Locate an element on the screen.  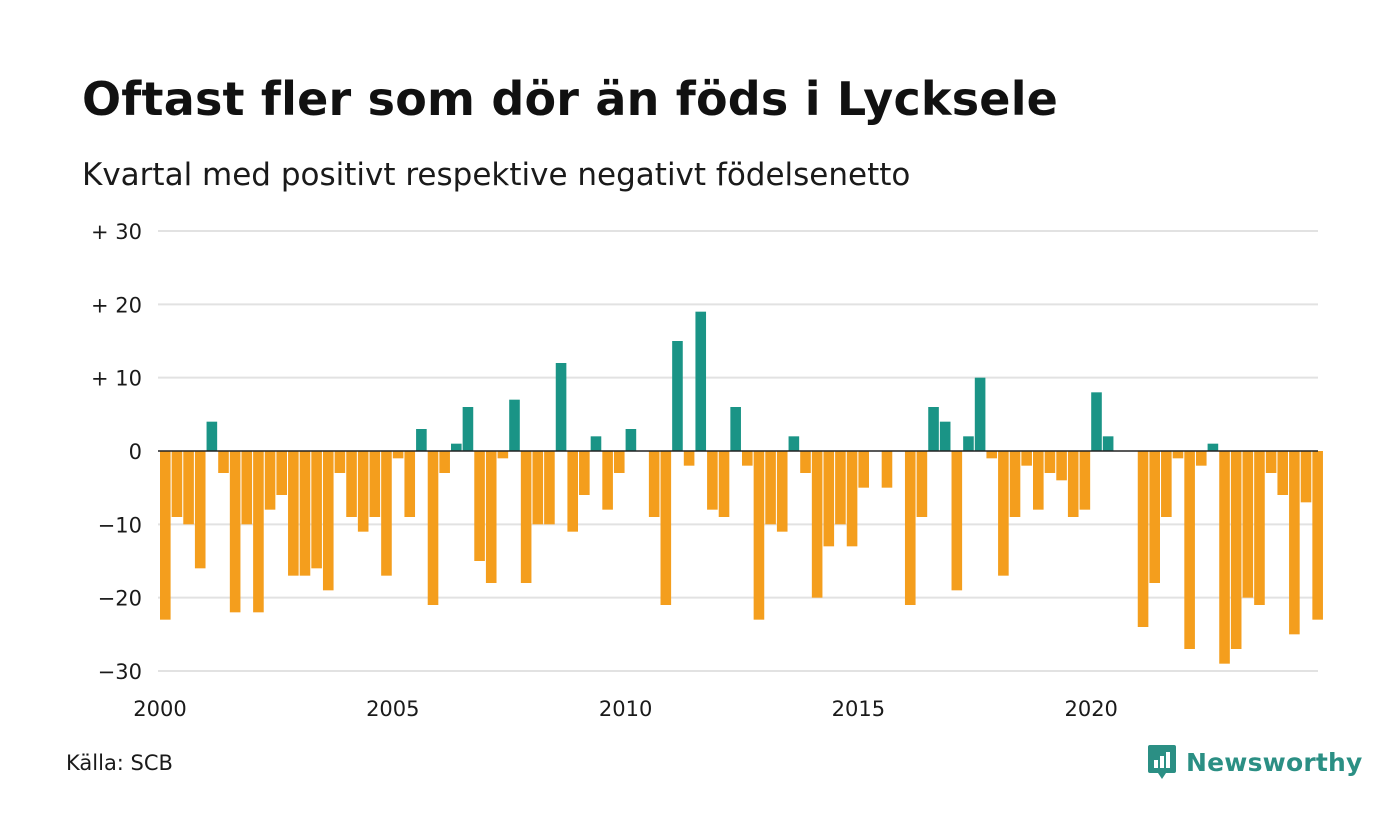
x-axis-labels: 2000 2005 2010 2015 2020 is located at coordinates (625, 709).